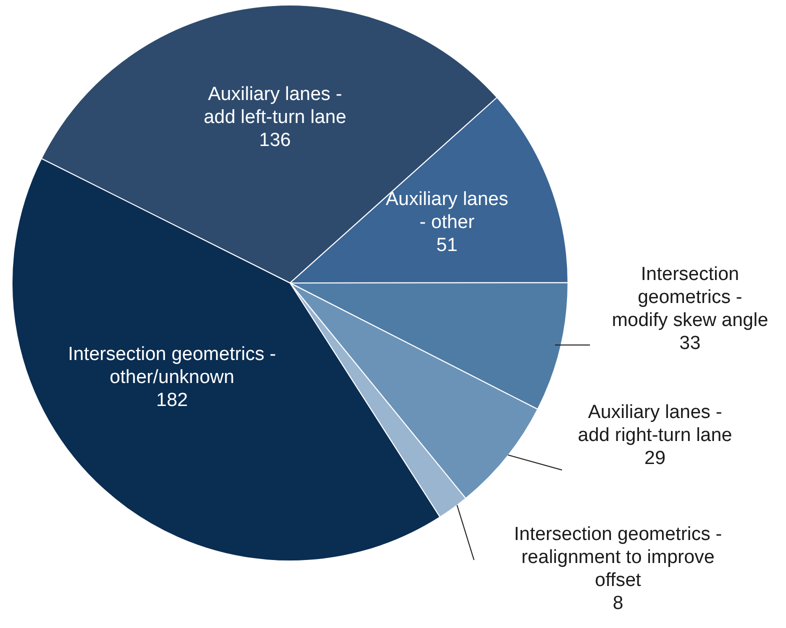 The image size is (786, 628). I want to click on data-label: 182, so click(172, 400).